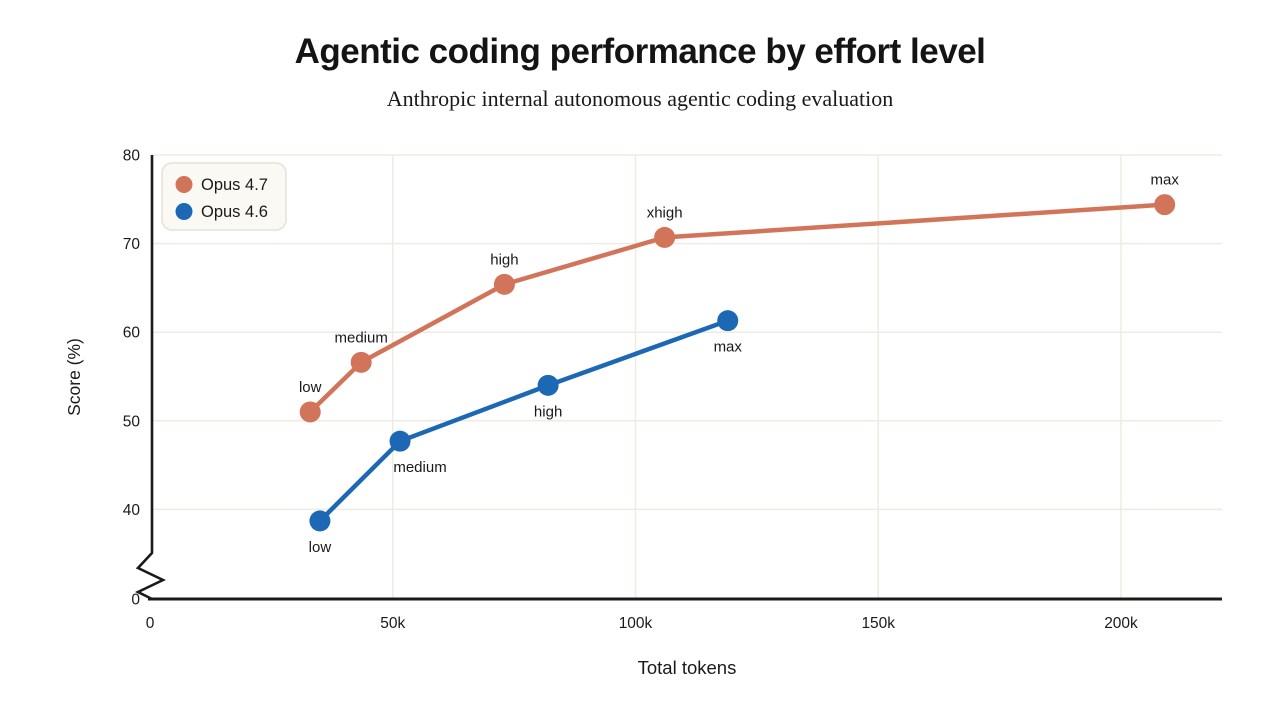 The height and width of the screenshot is (725, 1280). Describe the element at coordinates (665, 212) in the screenshot. I see `point-label: xhigh` at that location.